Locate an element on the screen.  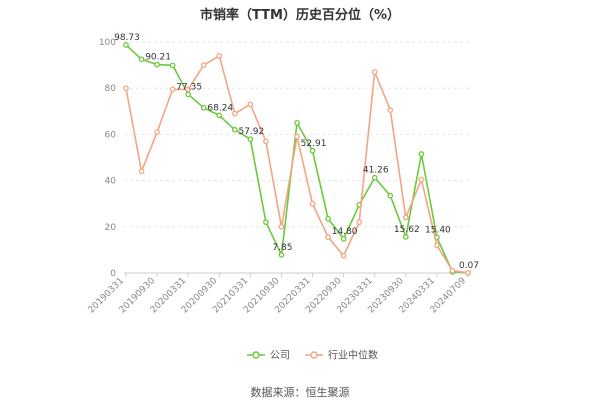
legend: 公司 行业中位数 is located at coordinates (312, 355).